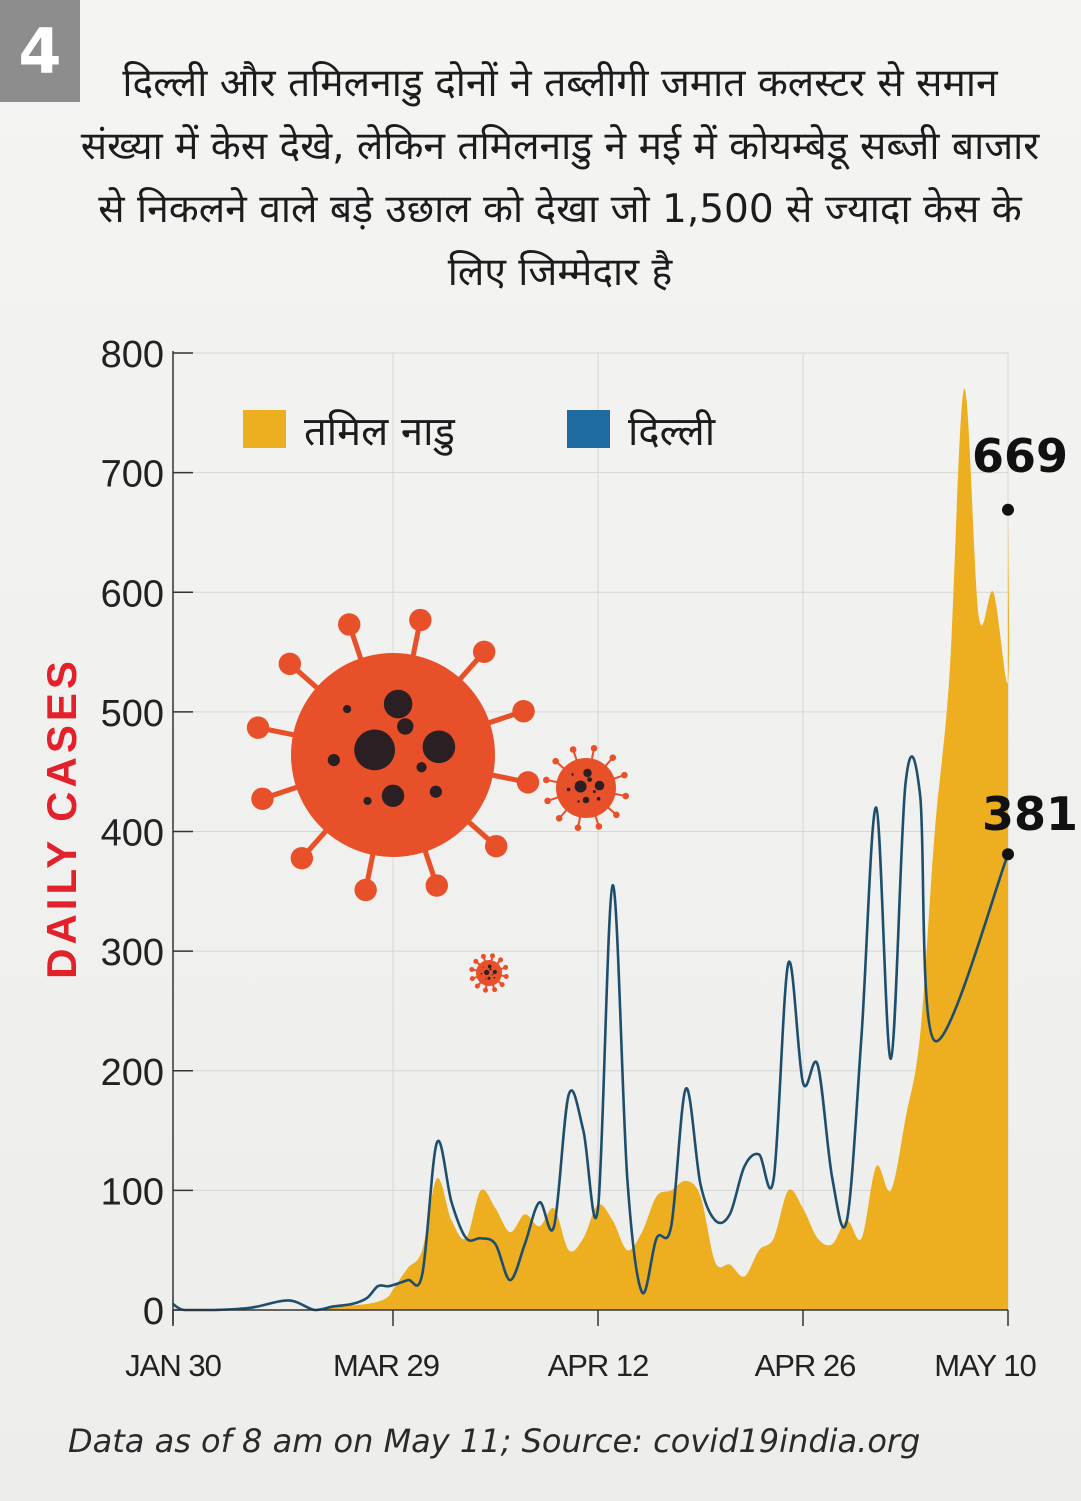 This screenshot has width=1081, height=1501. I want to click on virus-icon-small, so click(489, 973).